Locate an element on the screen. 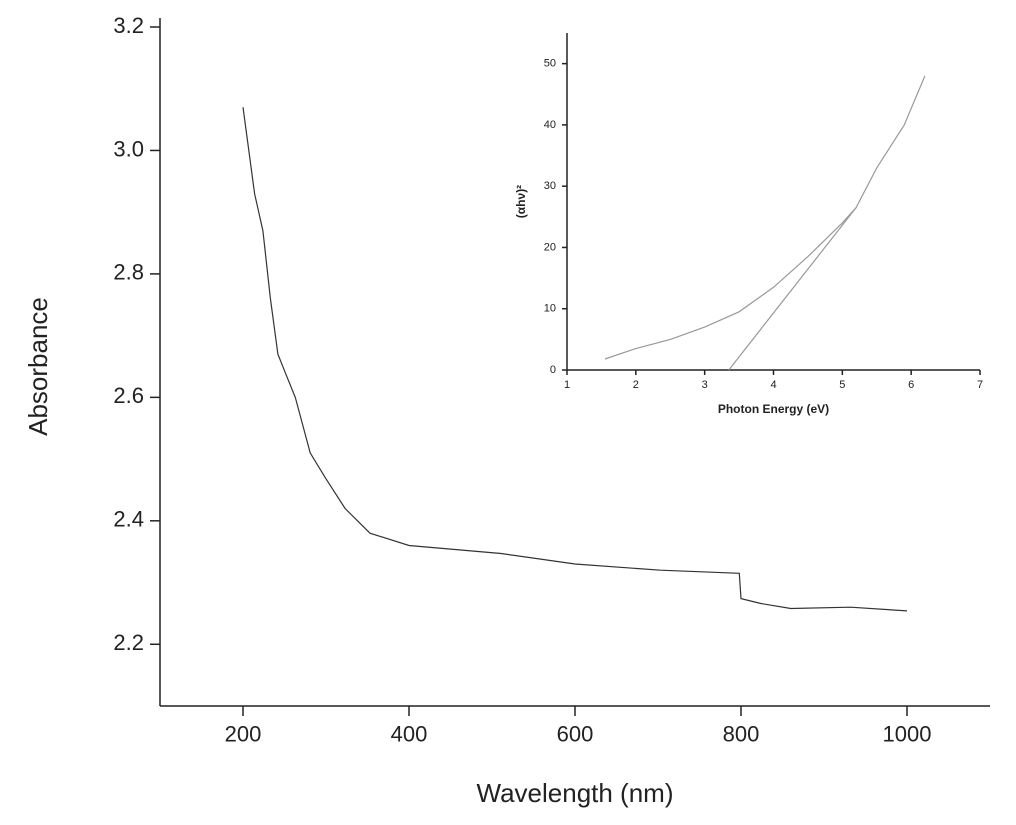 This screenshot has width=1016, height=825. x-tick-label: 200 is located at coordinates (243, 734).